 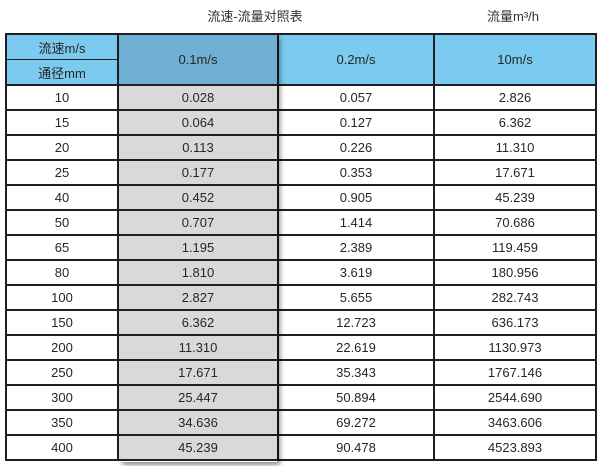 I want to click on value-cell: 50.894, so click(x=356, y=397).